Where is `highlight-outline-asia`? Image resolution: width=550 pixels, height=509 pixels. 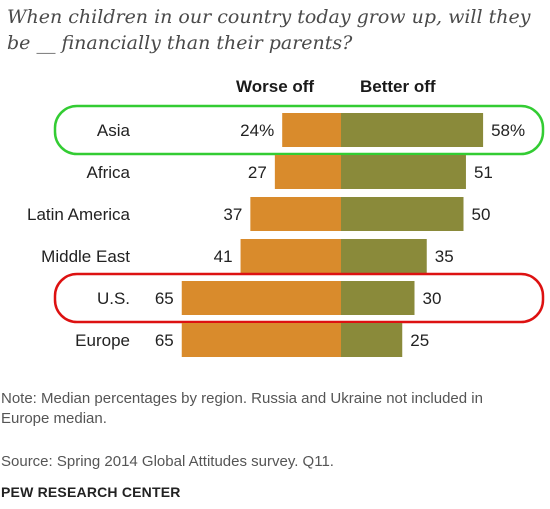
highlight-outline-asia is located at coordinates (299, 130).